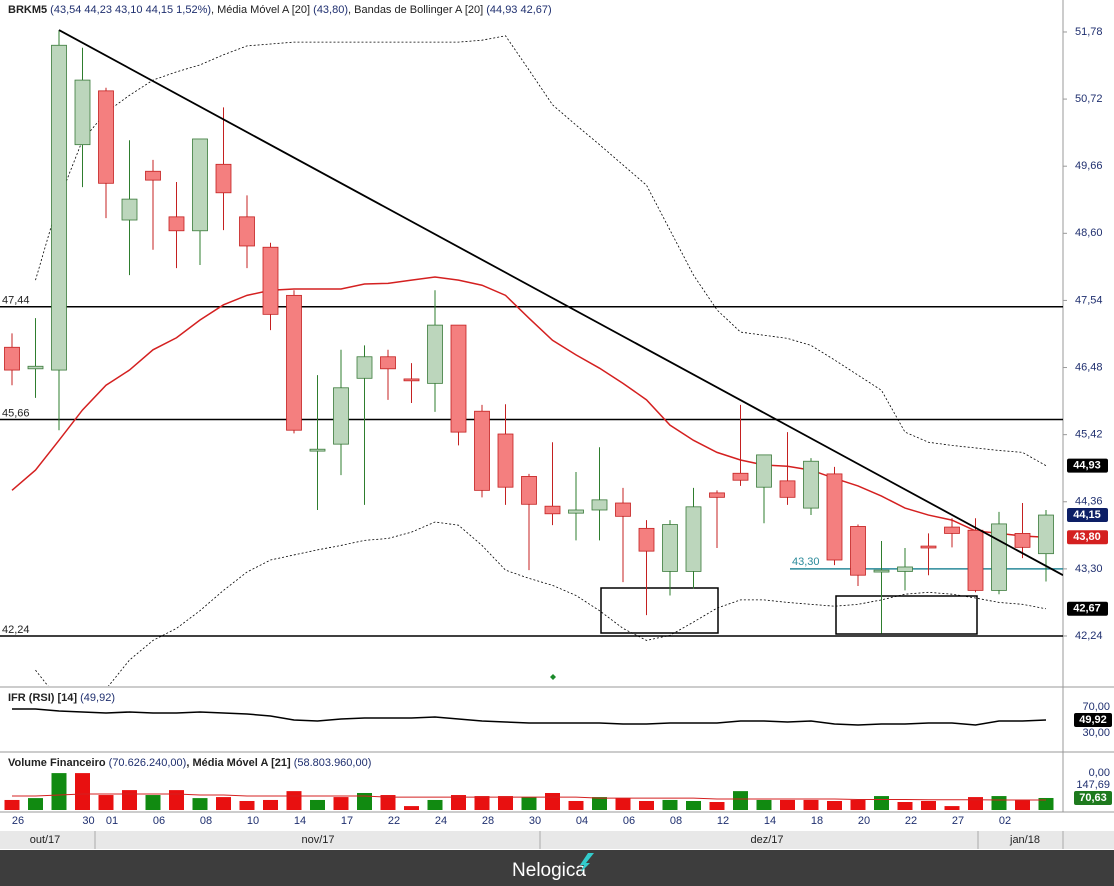 The image size is (1114, 886). I want to click on value-badge-label: 49,92, so click(1093, 720).